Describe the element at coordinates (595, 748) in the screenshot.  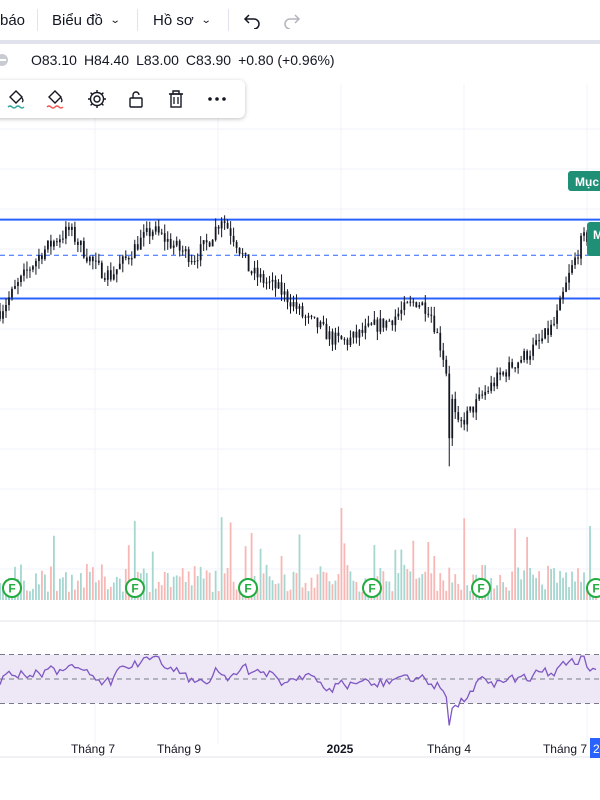
I see `current-date-marker` at that location.